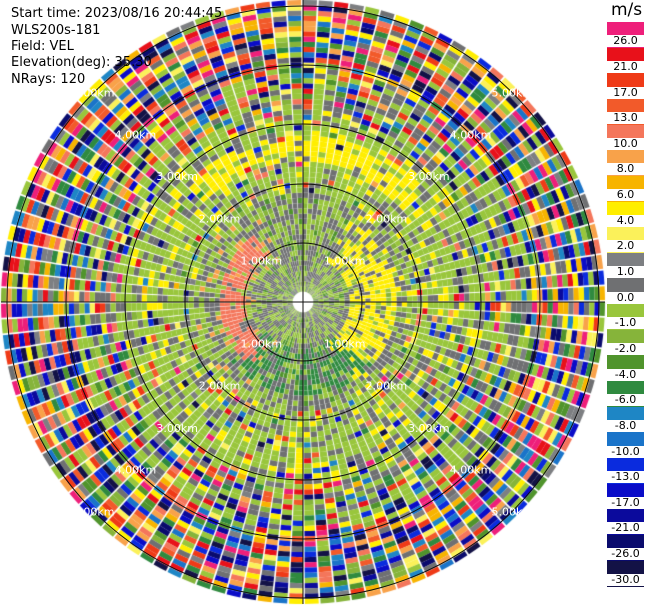  I want to click on colorbar-tick-label: 0.0, so click(625, 297).